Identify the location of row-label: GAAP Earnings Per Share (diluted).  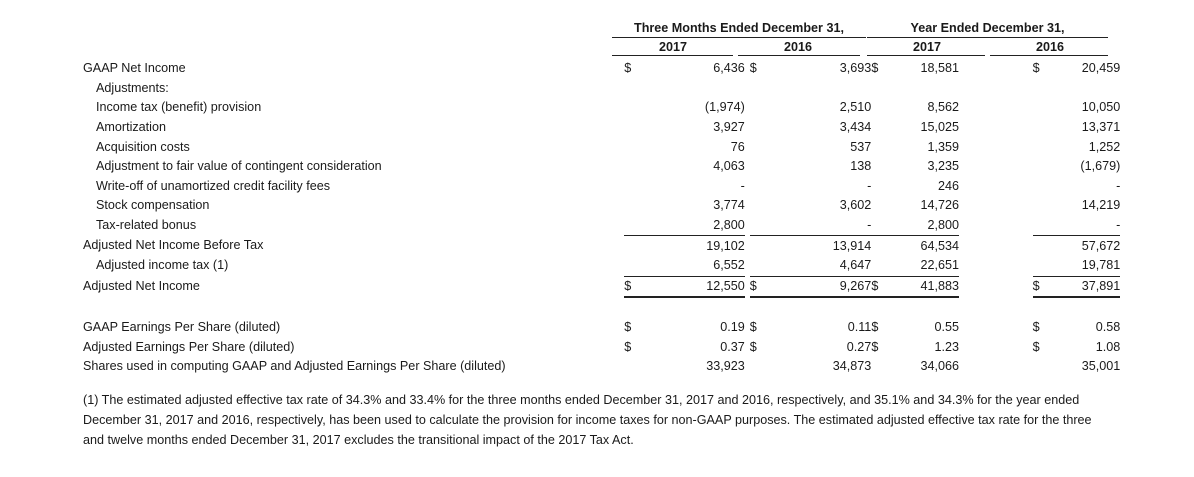
(182, 327).